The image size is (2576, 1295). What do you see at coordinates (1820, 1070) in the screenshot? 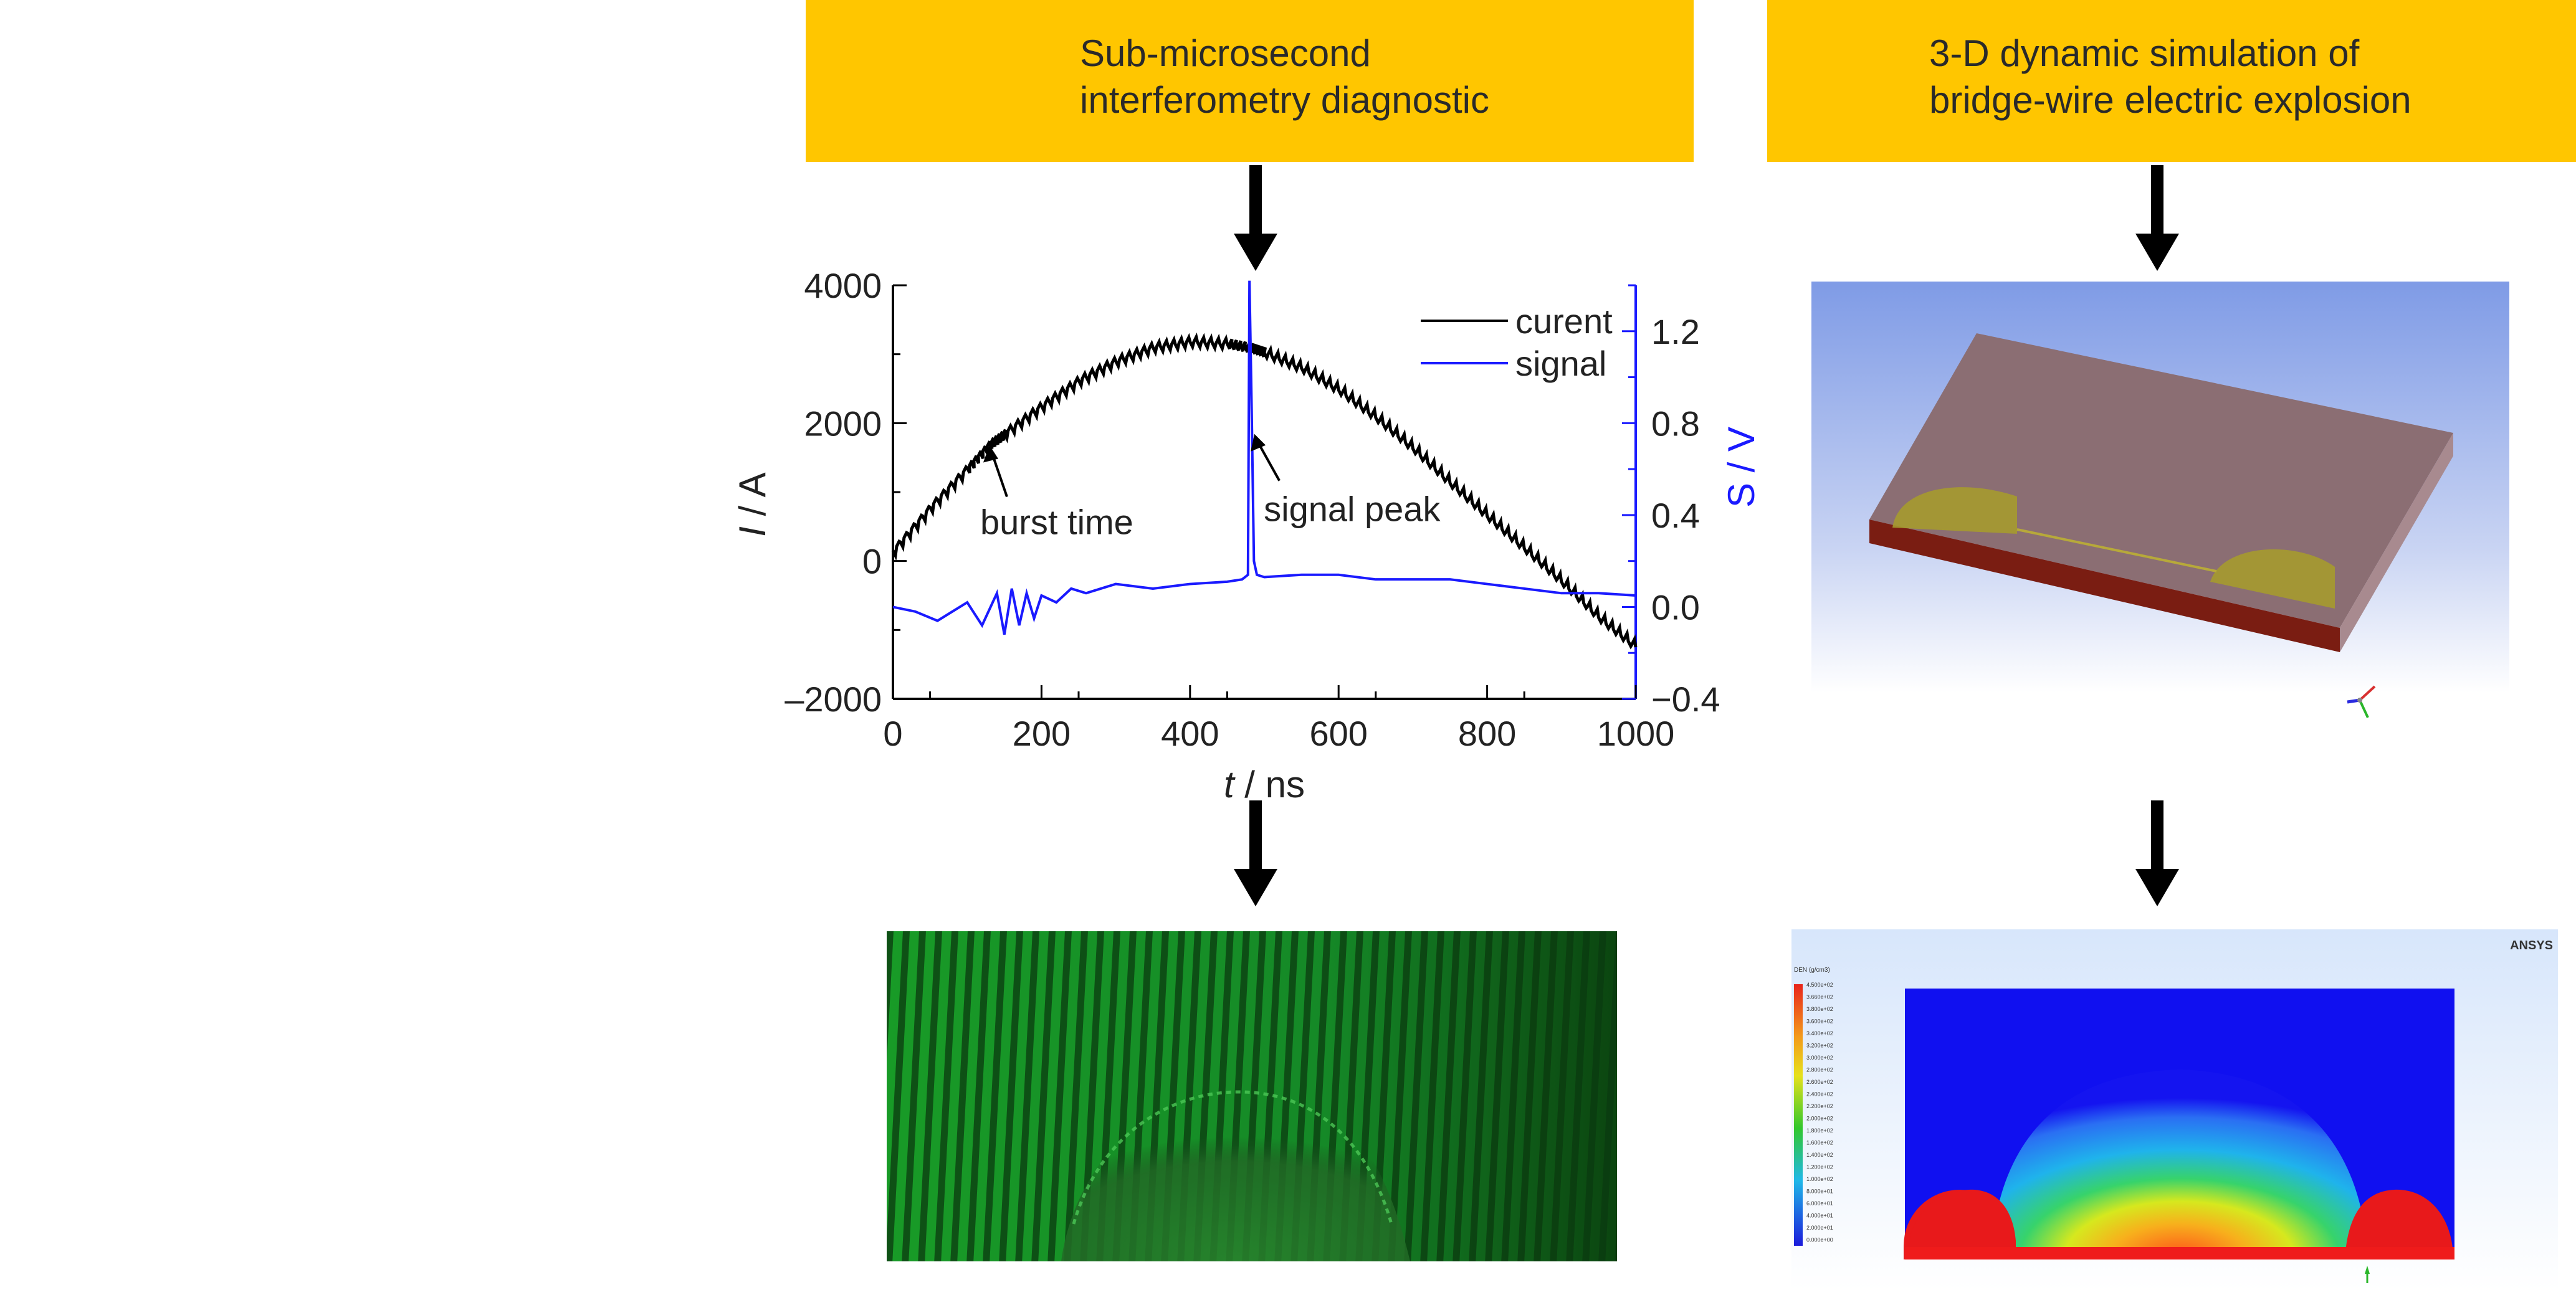
I see `scale-value-label: 2.800e+02` at bounding box center [1820, 1070].